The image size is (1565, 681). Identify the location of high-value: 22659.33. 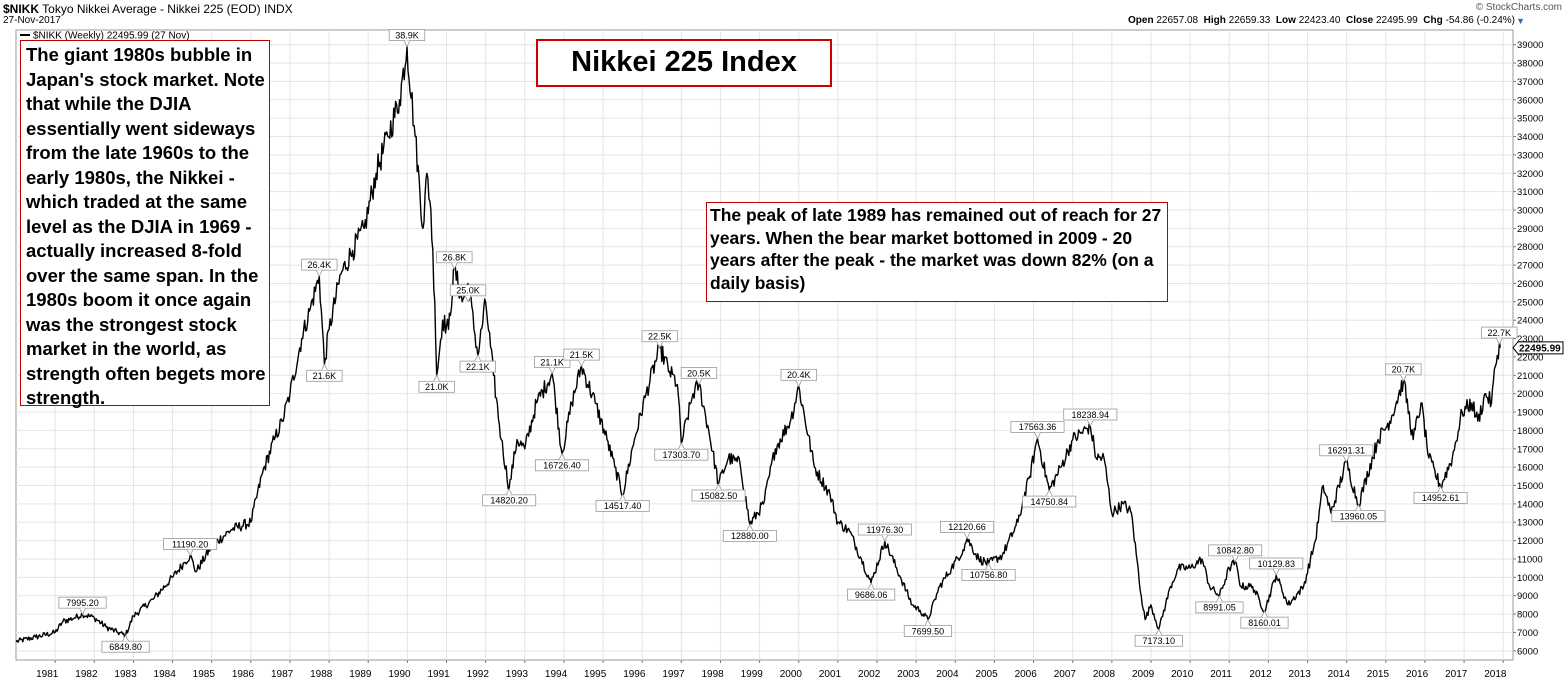
(1249, 20).